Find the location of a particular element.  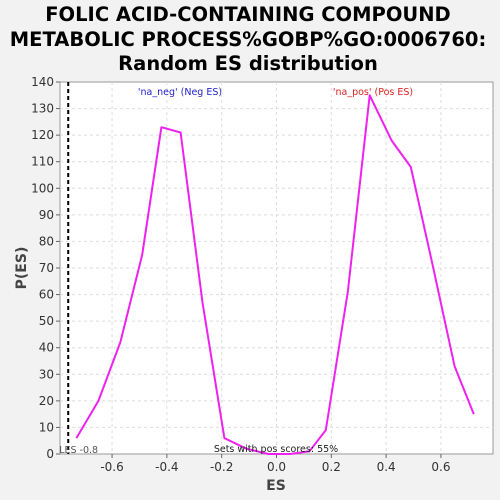

y-tick-label: 140 is located at coordinates (42, 82).